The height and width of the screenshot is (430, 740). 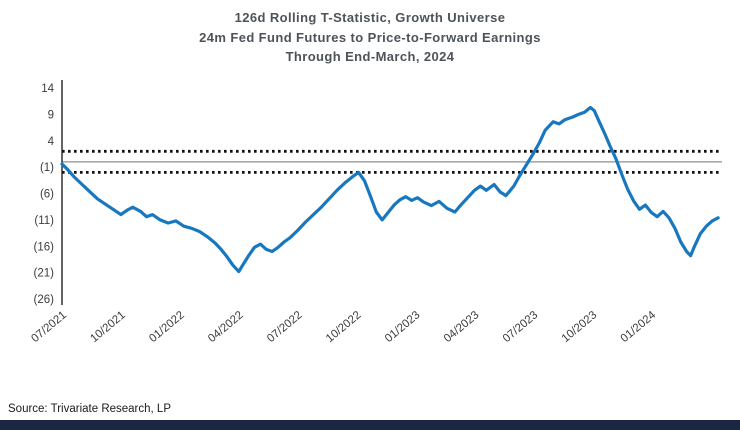 What do you see at coordinates (370, 425) in the screenshot?
I see `bottom-accent-bar` at bounding box center [370, 425].